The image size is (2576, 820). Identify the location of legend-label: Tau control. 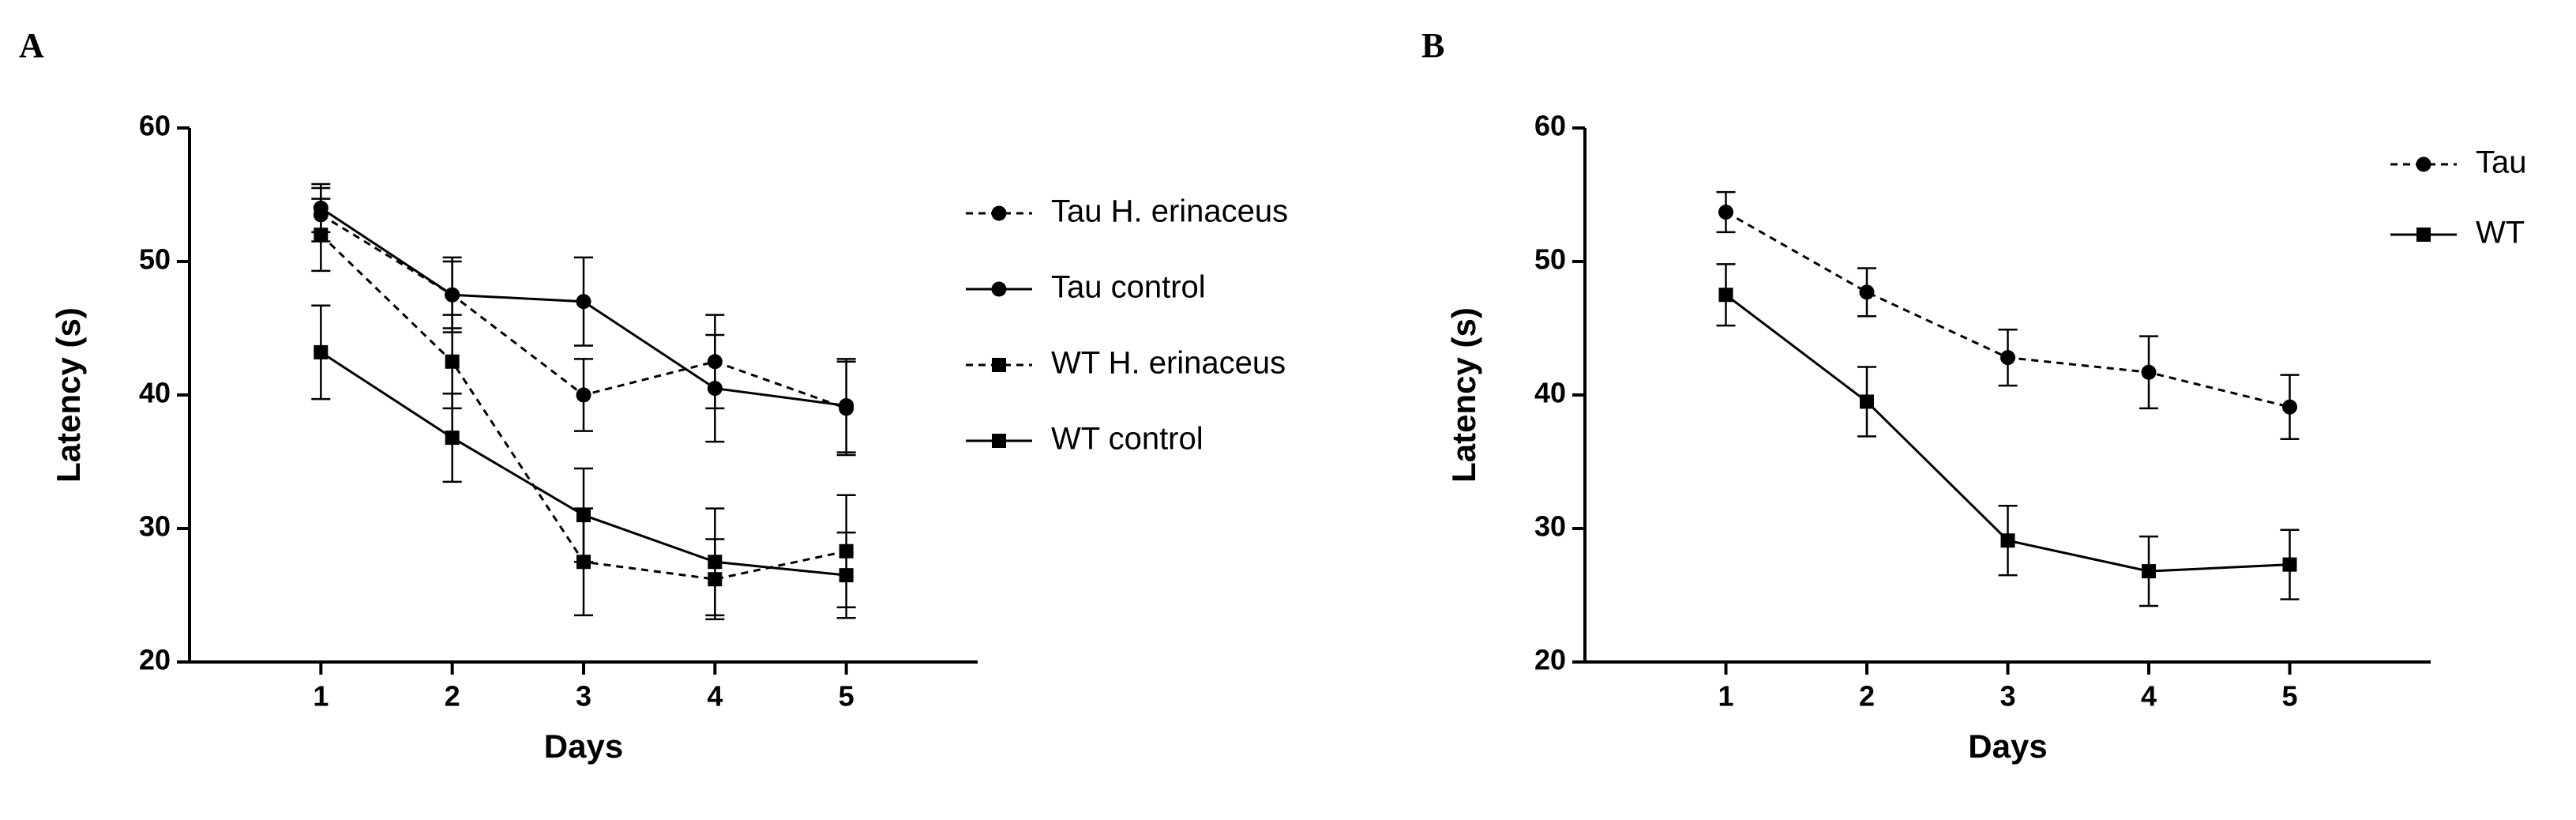
(1128, 287).